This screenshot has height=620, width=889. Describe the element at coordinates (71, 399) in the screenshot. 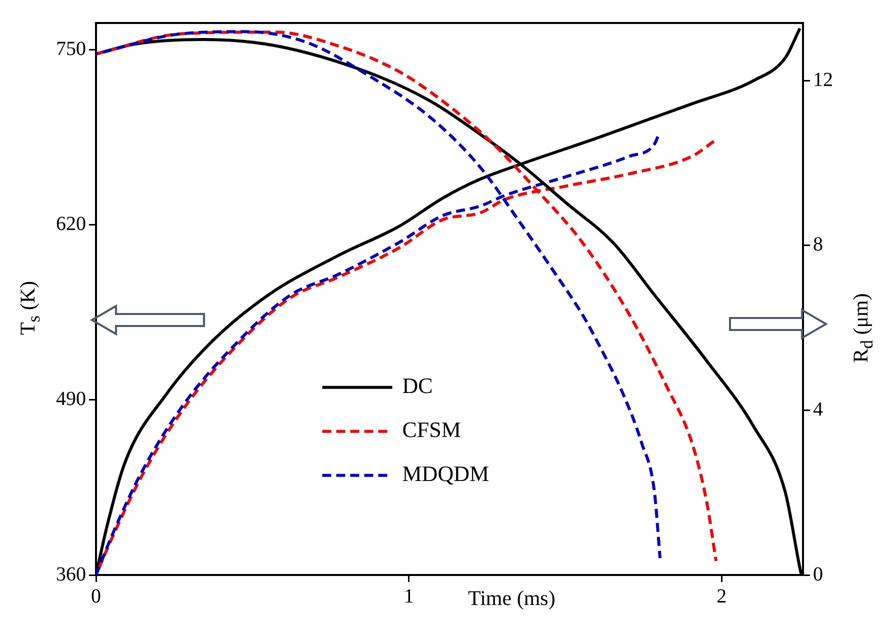

I see `y-tick-label: 490` at that location.